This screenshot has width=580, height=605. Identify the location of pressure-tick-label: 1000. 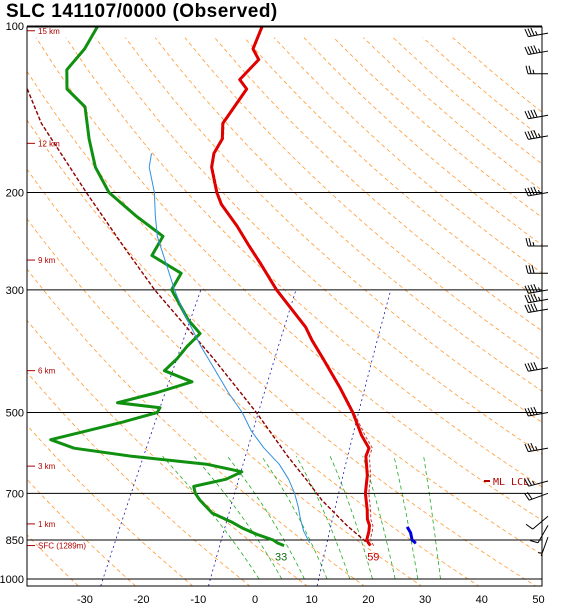
(12, 580).